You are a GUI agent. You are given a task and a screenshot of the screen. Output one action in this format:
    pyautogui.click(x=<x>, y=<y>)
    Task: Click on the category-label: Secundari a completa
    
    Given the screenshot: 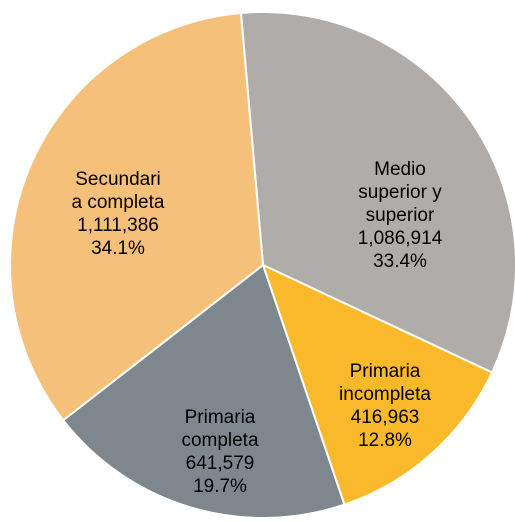 What is the action you would take?
    pyautogui.click(x=118, y=191)
    